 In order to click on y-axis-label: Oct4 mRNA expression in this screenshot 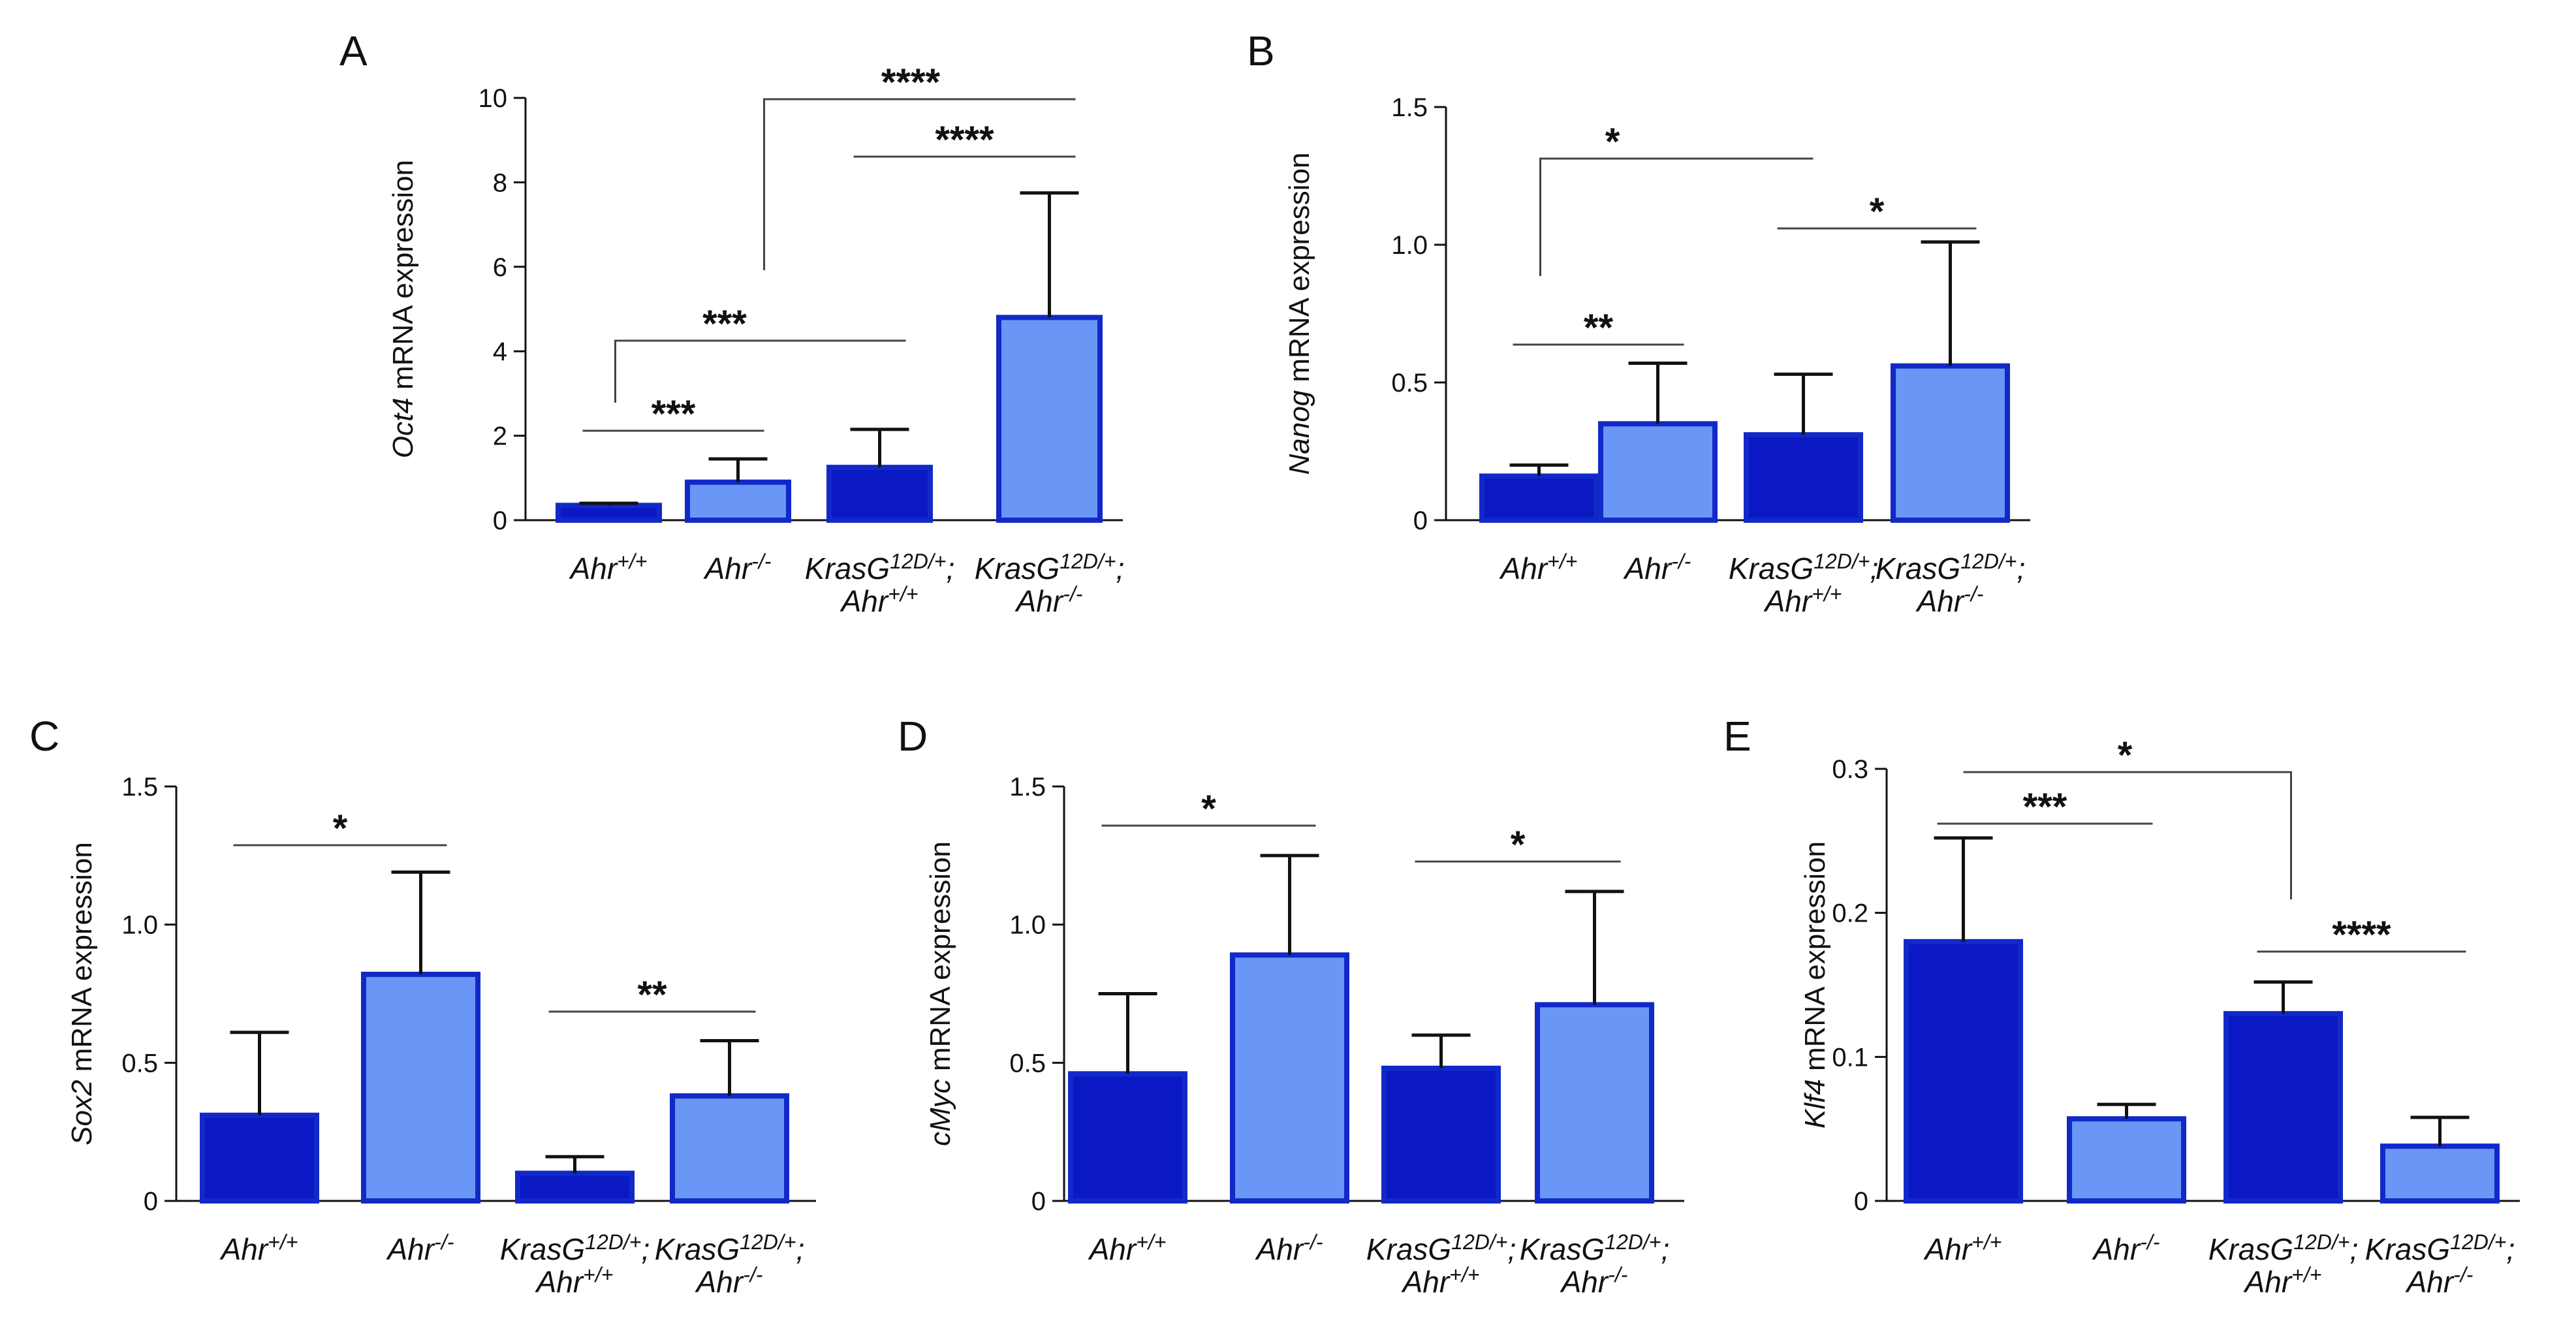, I will do `click(403, 309)`.